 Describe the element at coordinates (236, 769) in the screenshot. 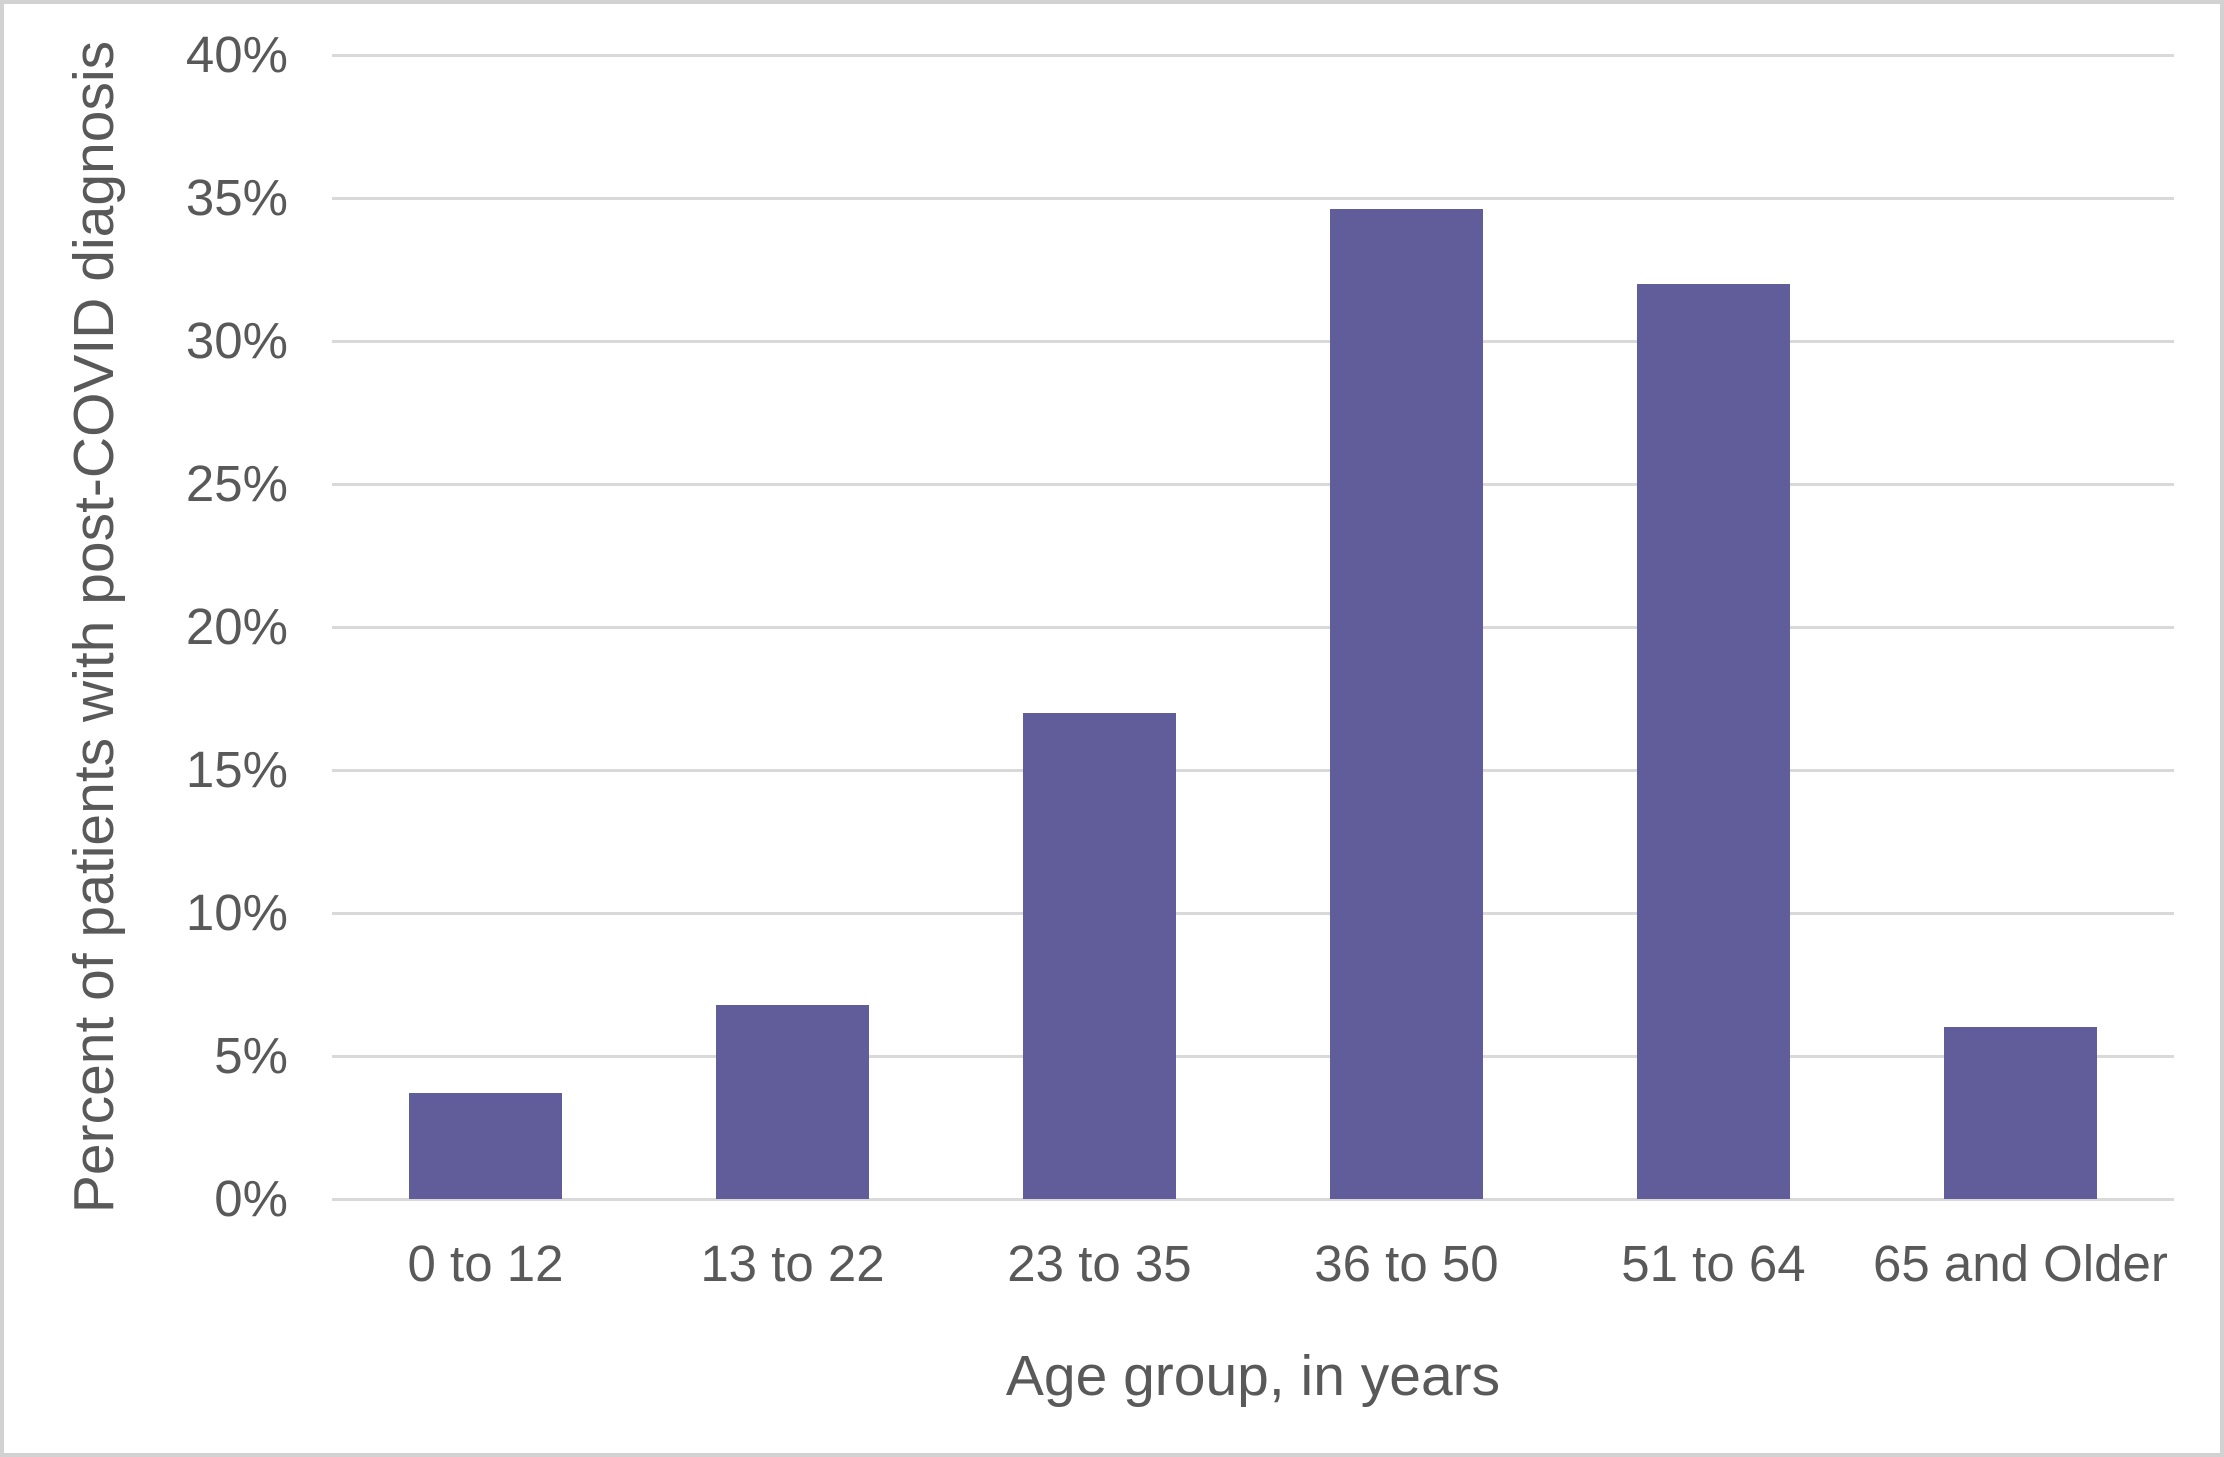

I see `y-tick-label: 15%` at that location.